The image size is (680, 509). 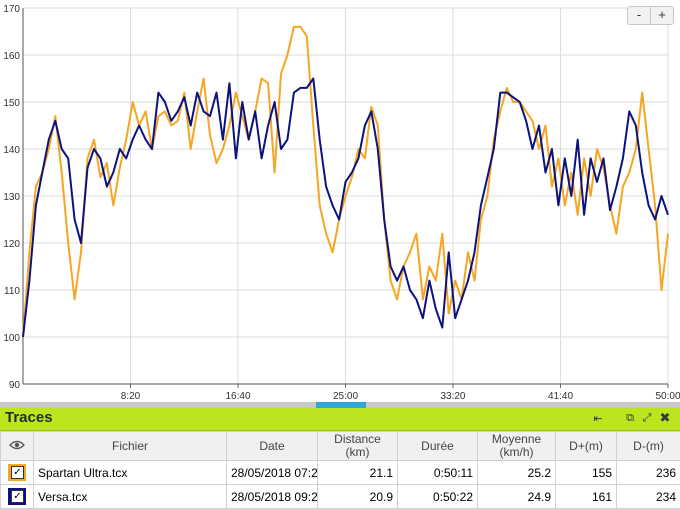 I want to click on splitter-handle, so click(x=341, y=405).